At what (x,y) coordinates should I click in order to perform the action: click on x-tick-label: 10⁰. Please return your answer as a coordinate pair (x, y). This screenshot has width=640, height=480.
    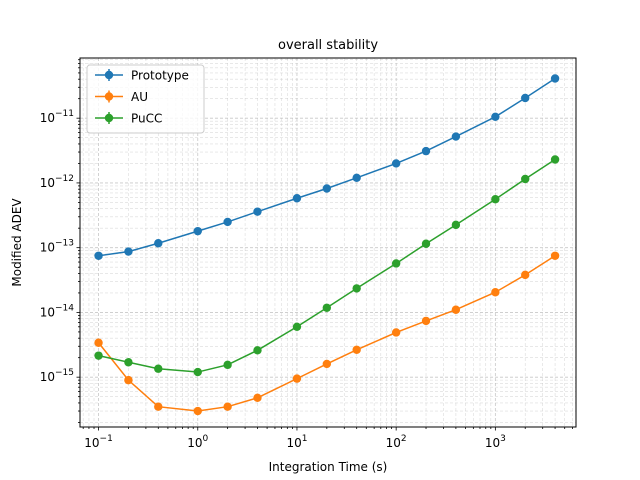
    Looking at the image, I should click on (197, 442).